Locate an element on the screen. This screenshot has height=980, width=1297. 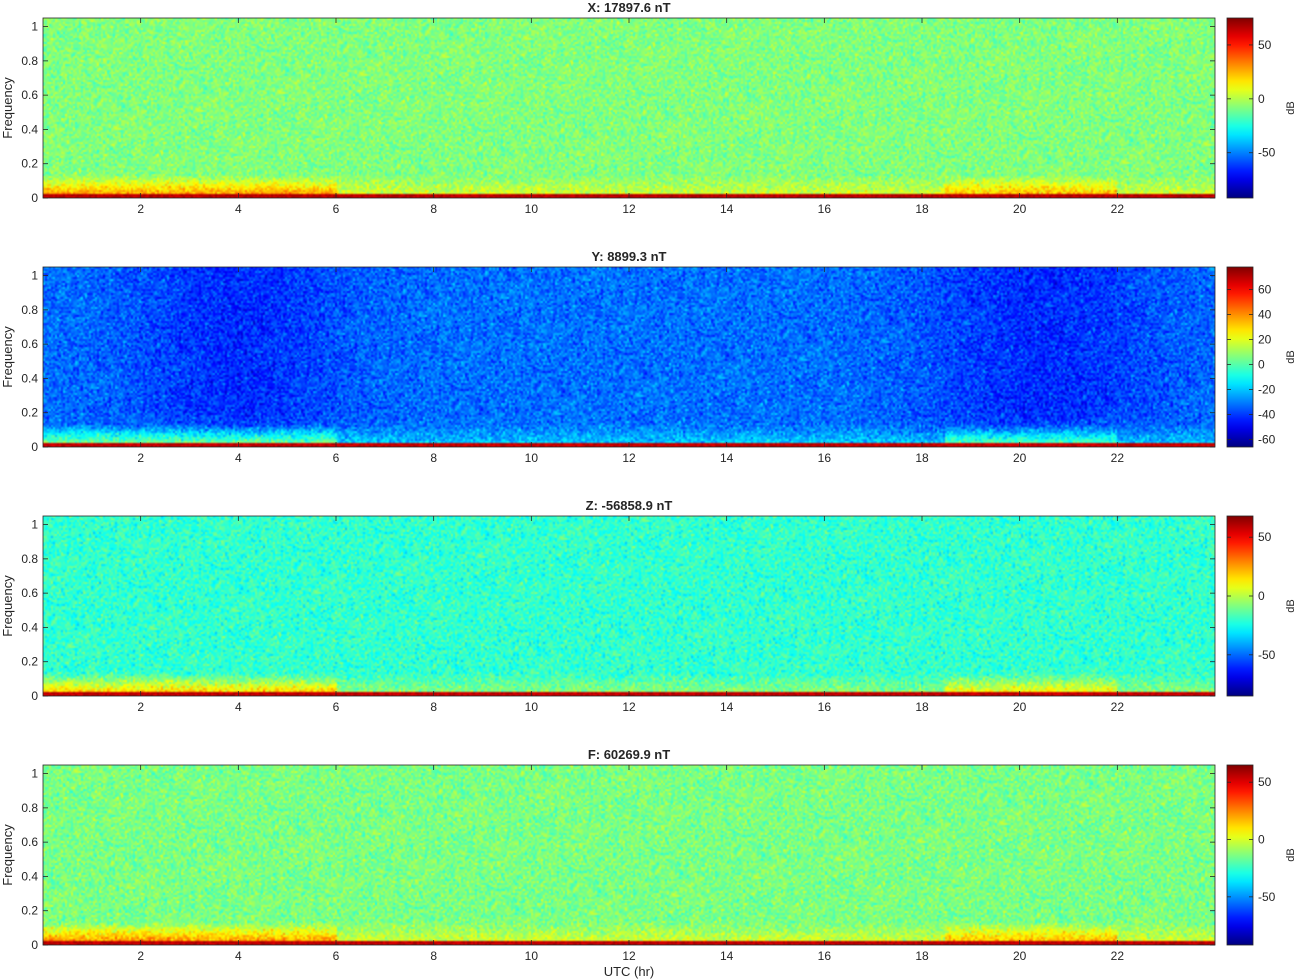
colorbar-tick-label: -40 is located at coordinates (1267, 415).